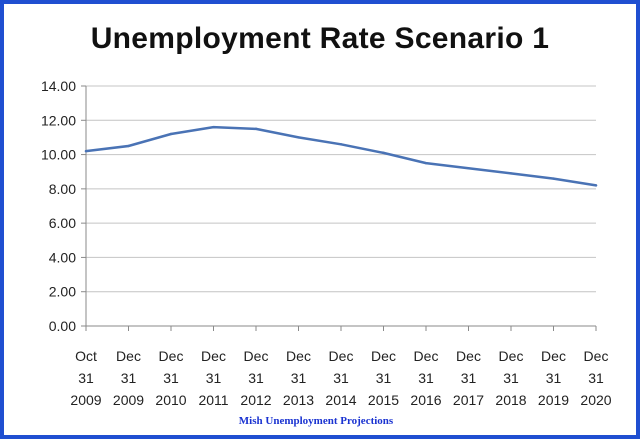  Describe the element at coordinates (298, 400) in the screenshot. I see `x-tick-label-line: 2013` at that location.